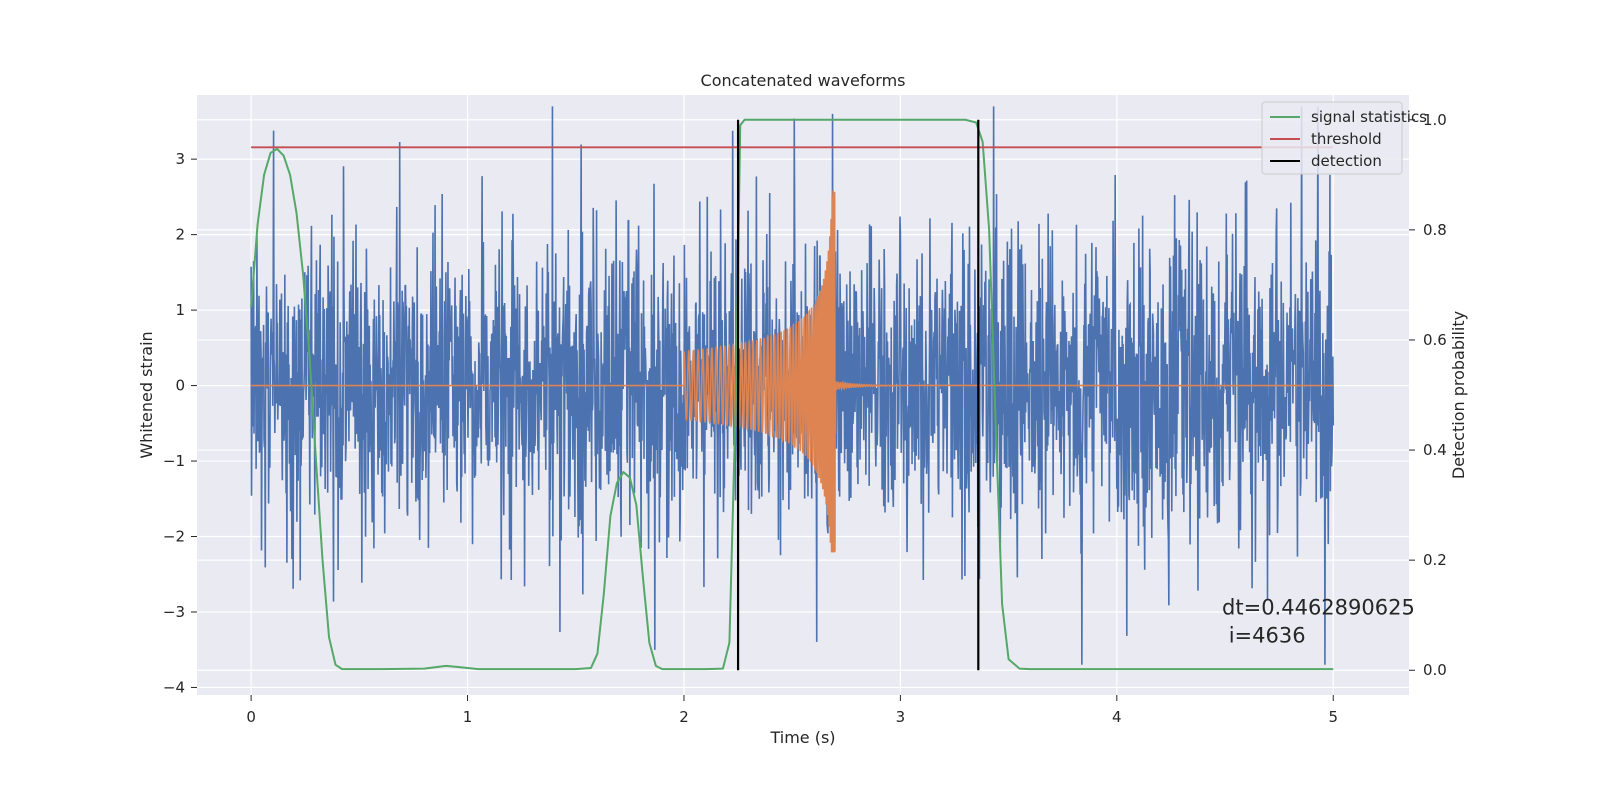 The height and width of the screenshot is (800, 1600). Describe the element at coordinates (180, 235) in the screenshot. I see `y-tick-label: 2` at that location.